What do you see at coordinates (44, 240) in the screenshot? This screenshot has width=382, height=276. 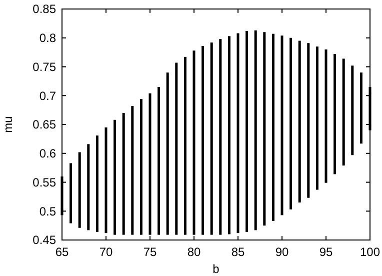 I see `y-tick-label: 0.45` at bounding box center [44, 240].